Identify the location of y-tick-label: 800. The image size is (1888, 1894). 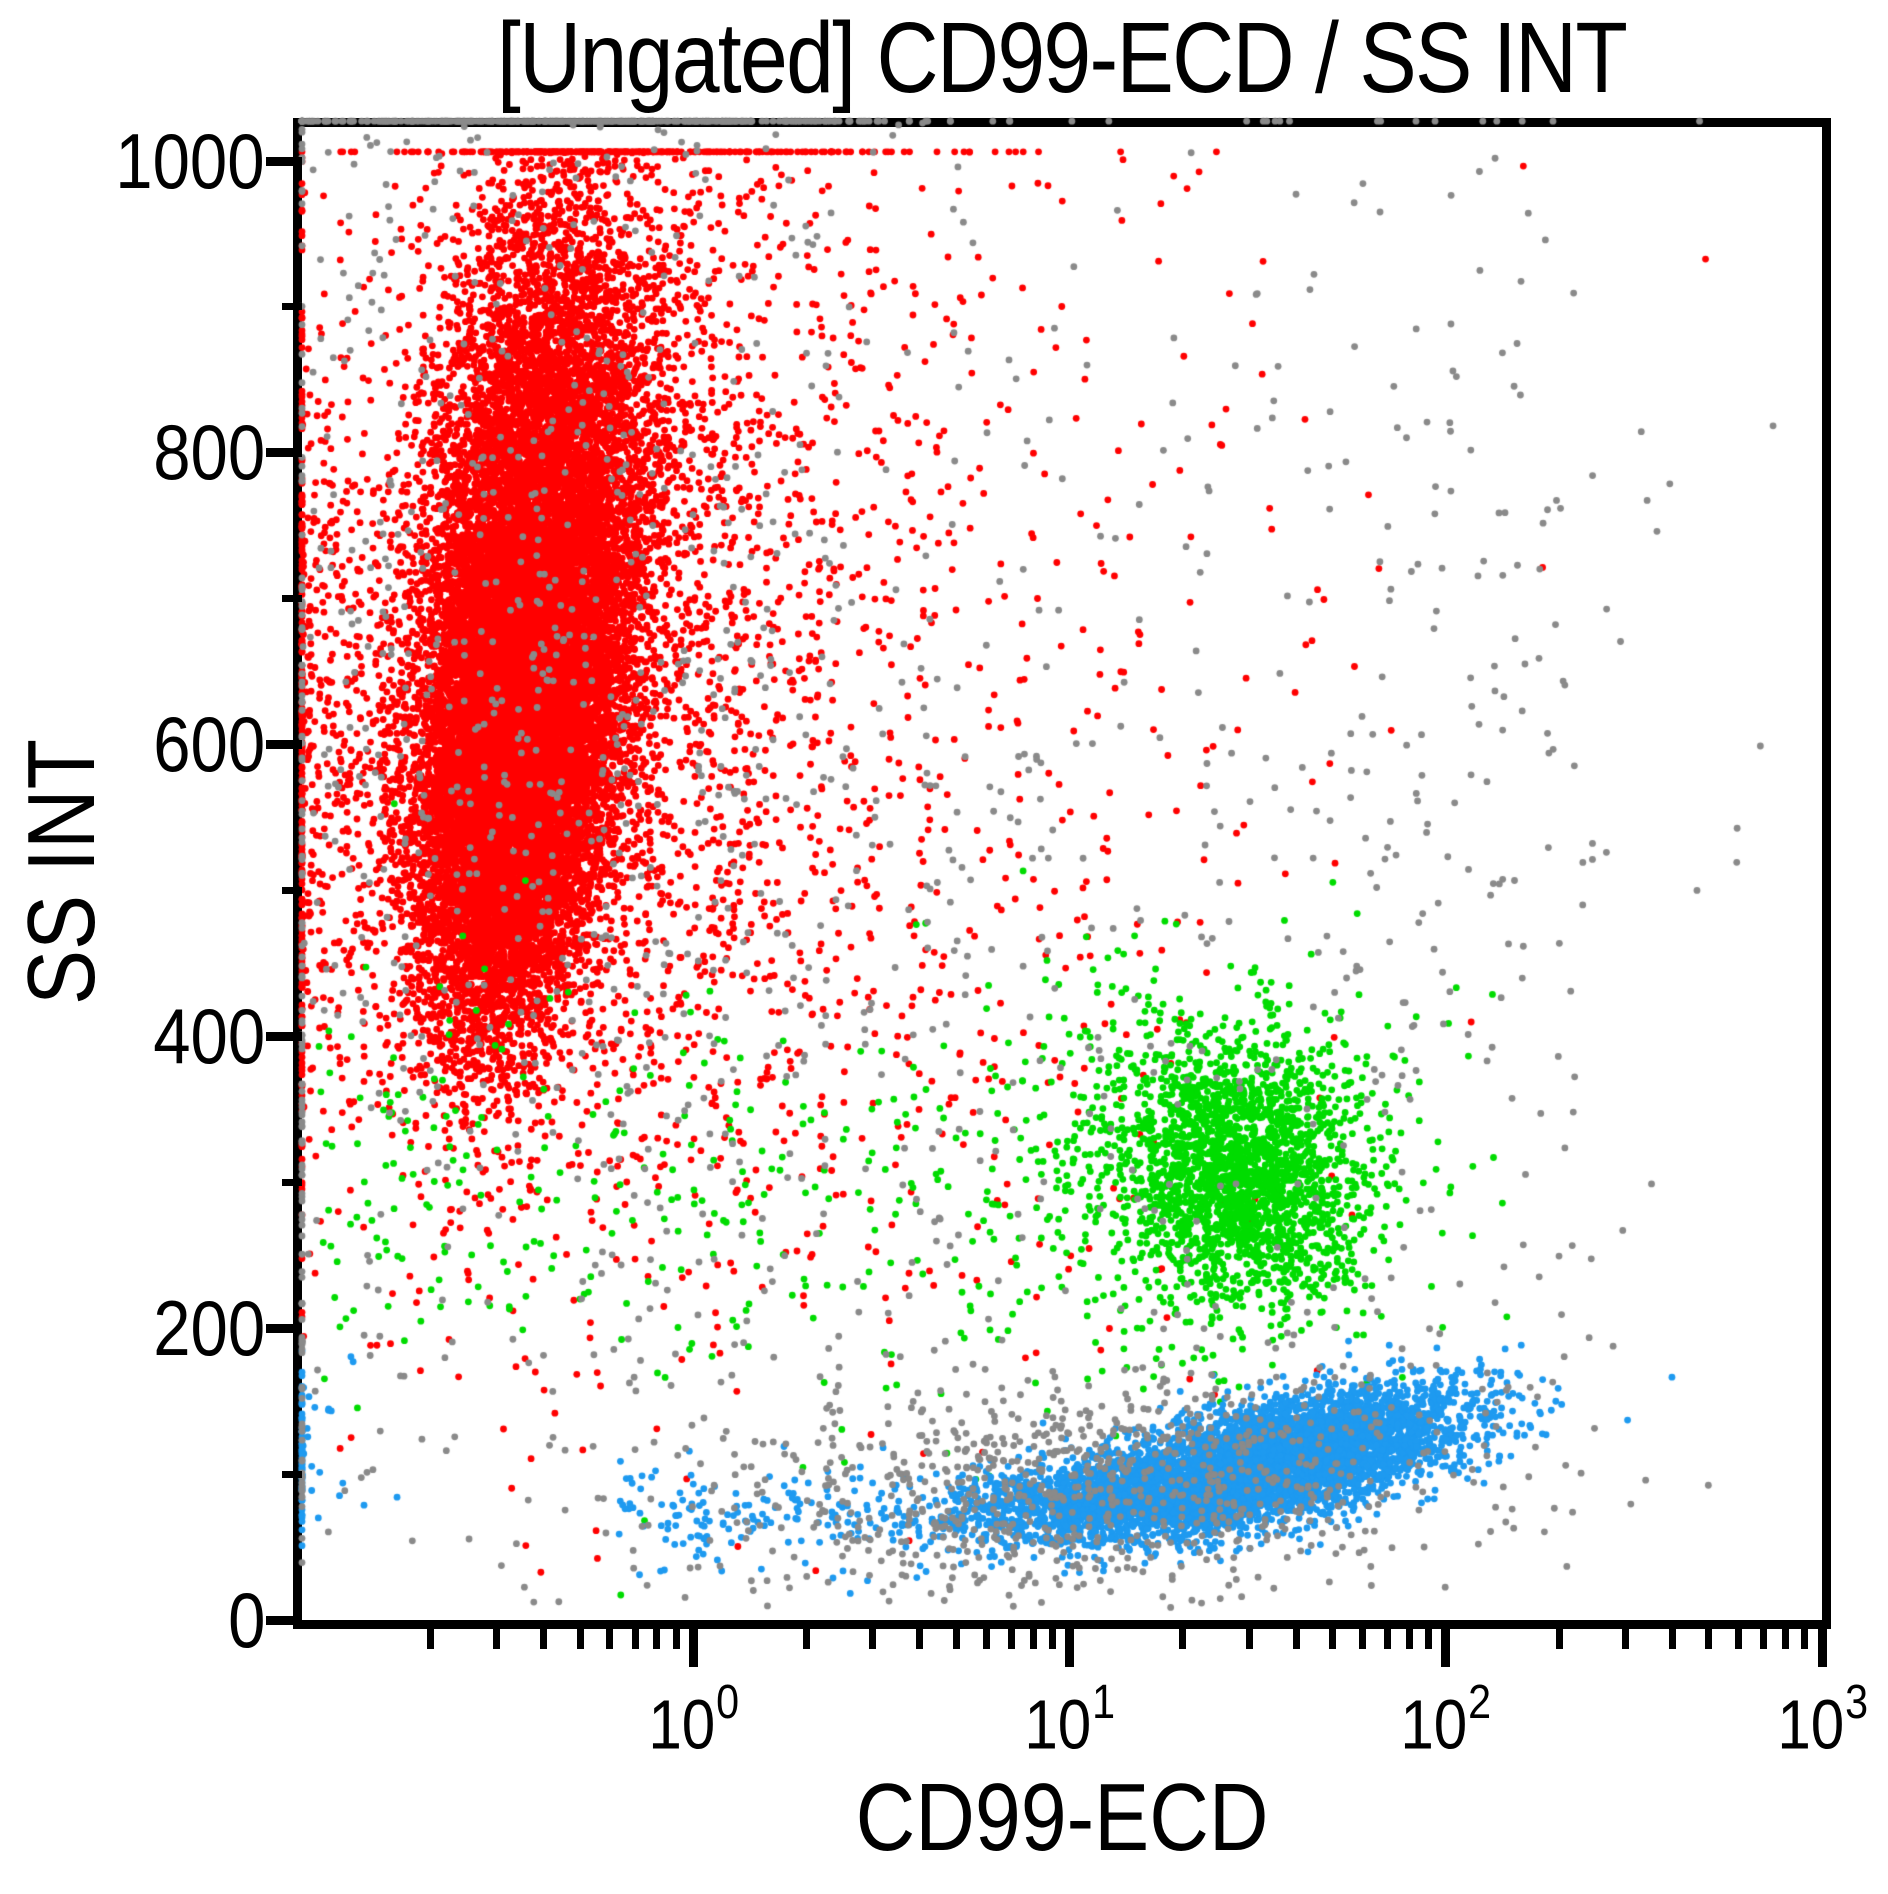
(162, 452).